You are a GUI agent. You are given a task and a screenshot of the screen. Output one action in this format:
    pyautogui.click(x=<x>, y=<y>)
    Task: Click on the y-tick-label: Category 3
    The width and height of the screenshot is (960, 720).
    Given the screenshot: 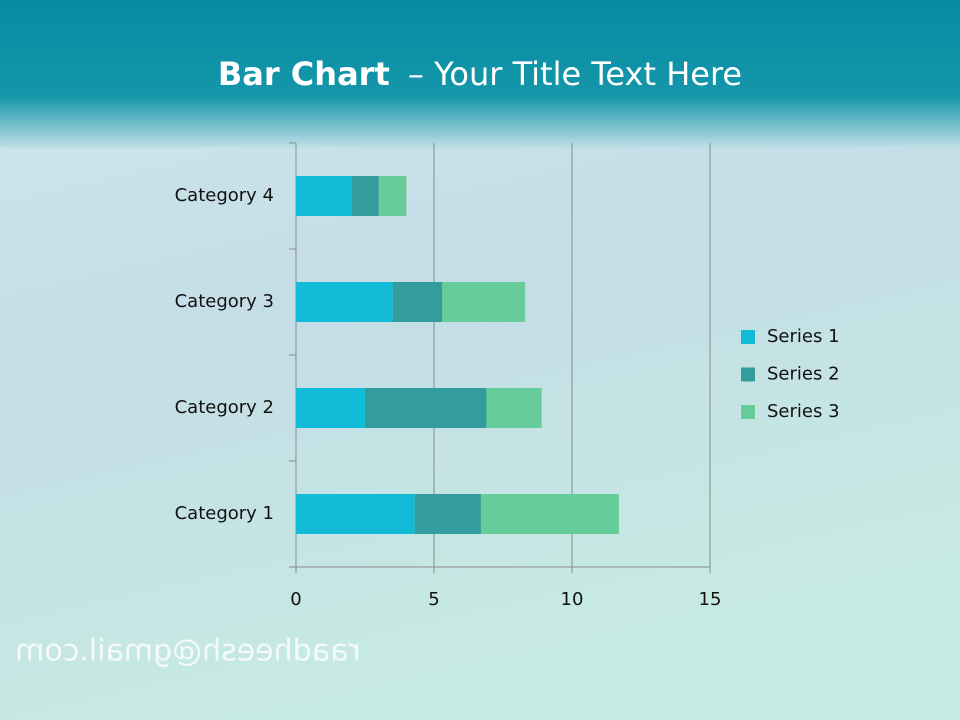 What is the action you would take?
    pyautogui.click(x=224, y=301)
    